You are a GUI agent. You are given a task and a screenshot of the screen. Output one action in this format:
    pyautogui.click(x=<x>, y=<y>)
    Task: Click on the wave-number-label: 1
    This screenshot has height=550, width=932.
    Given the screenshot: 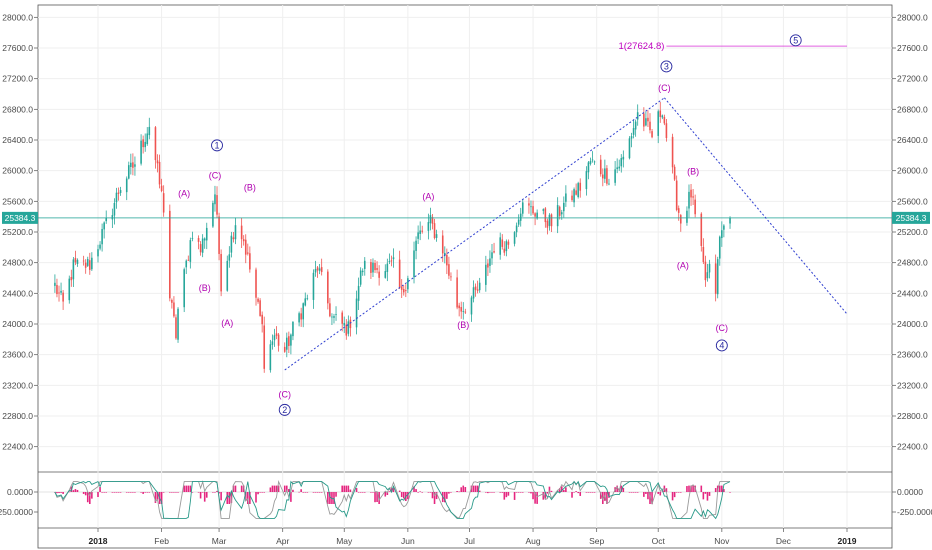 What is the action you would take?
    pyautogui.click(x=217, y=145)
    